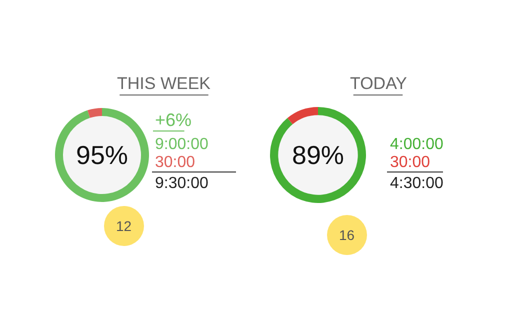  What do you see at coordinates (378, 83) in the screenshot?
I see `chart-title: TODAY` at bounding box center [378, 83].